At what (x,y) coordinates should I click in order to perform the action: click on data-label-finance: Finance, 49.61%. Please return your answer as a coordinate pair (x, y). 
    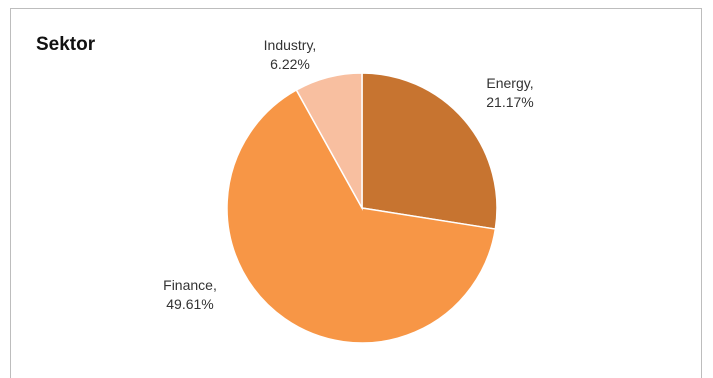
    Looking at the image, I should click on (190, 294).